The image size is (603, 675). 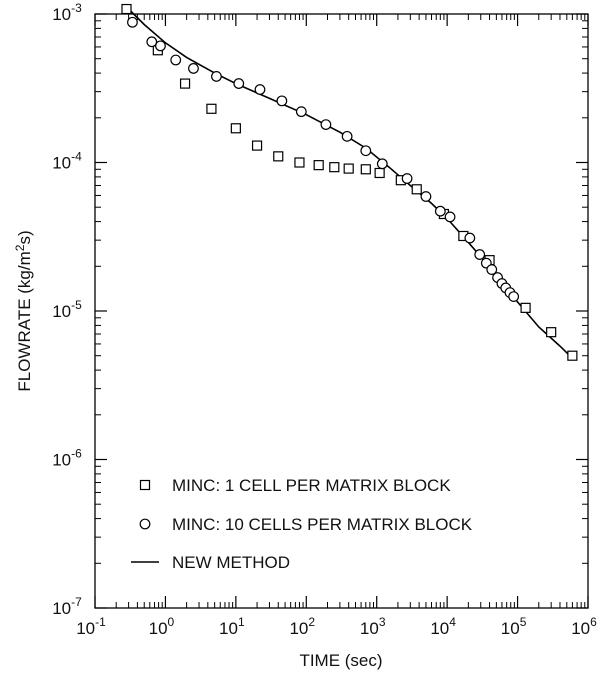 I want to click on legend-label: NEW METHOD, so click(x=231, y=562).